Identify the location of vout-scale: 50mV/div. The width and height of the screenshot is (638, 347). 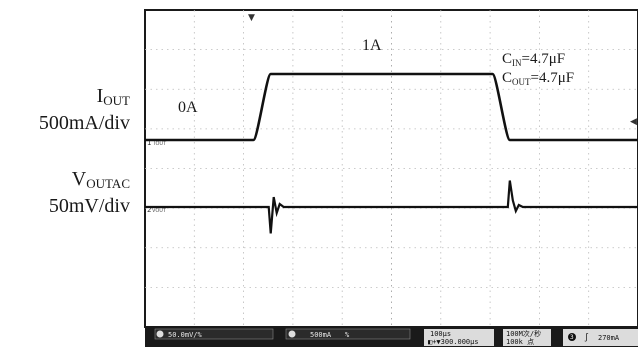
(89, 206).